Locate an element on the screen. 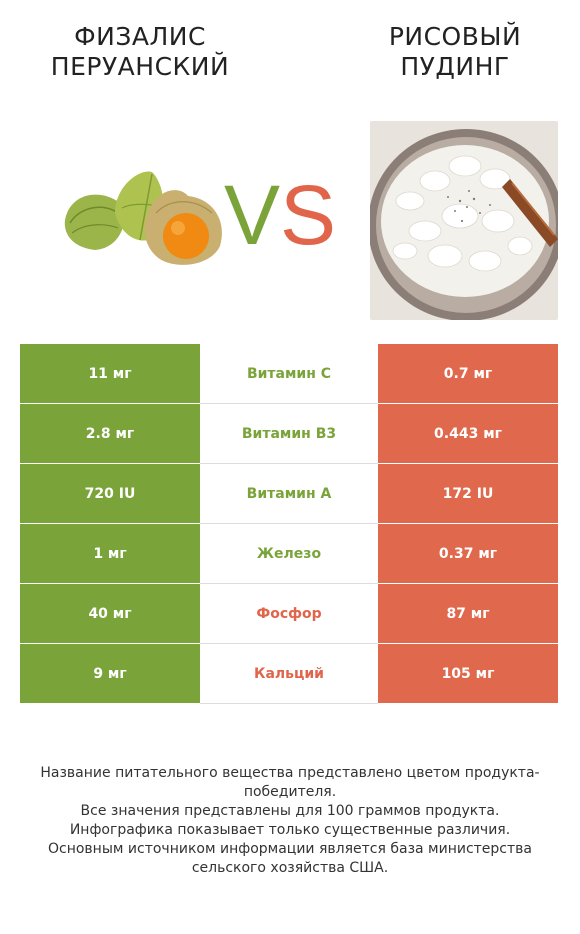 The height and width of the screenshot is (934, 580). nutrient-name: Кальций is located at coordinates (289, 673).